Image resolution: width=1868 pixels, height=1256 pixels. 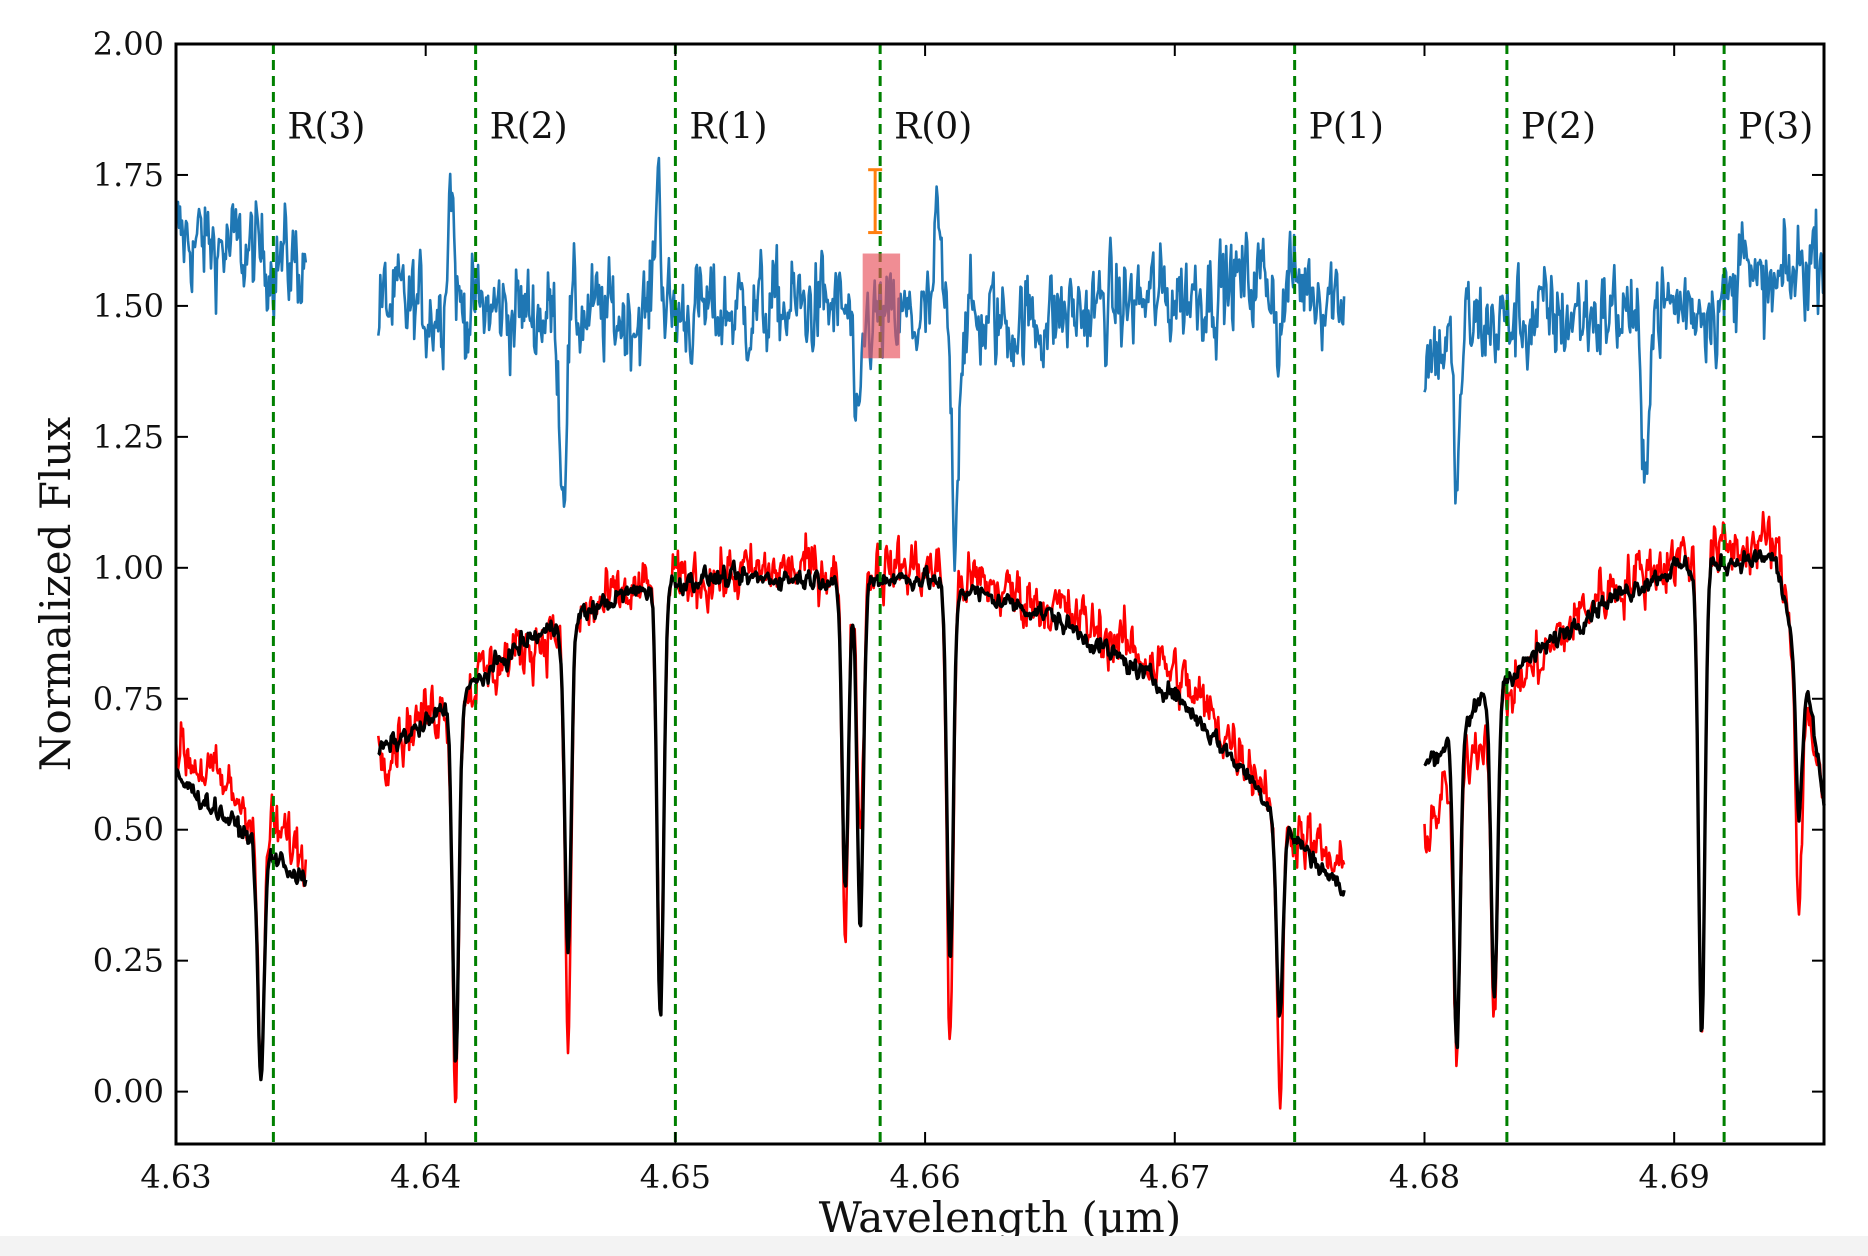 What do you see at coordinates (128, 306) in the screenshot?
I see `y-tick-label-7: 1.50` at bounding box center [128, 306].